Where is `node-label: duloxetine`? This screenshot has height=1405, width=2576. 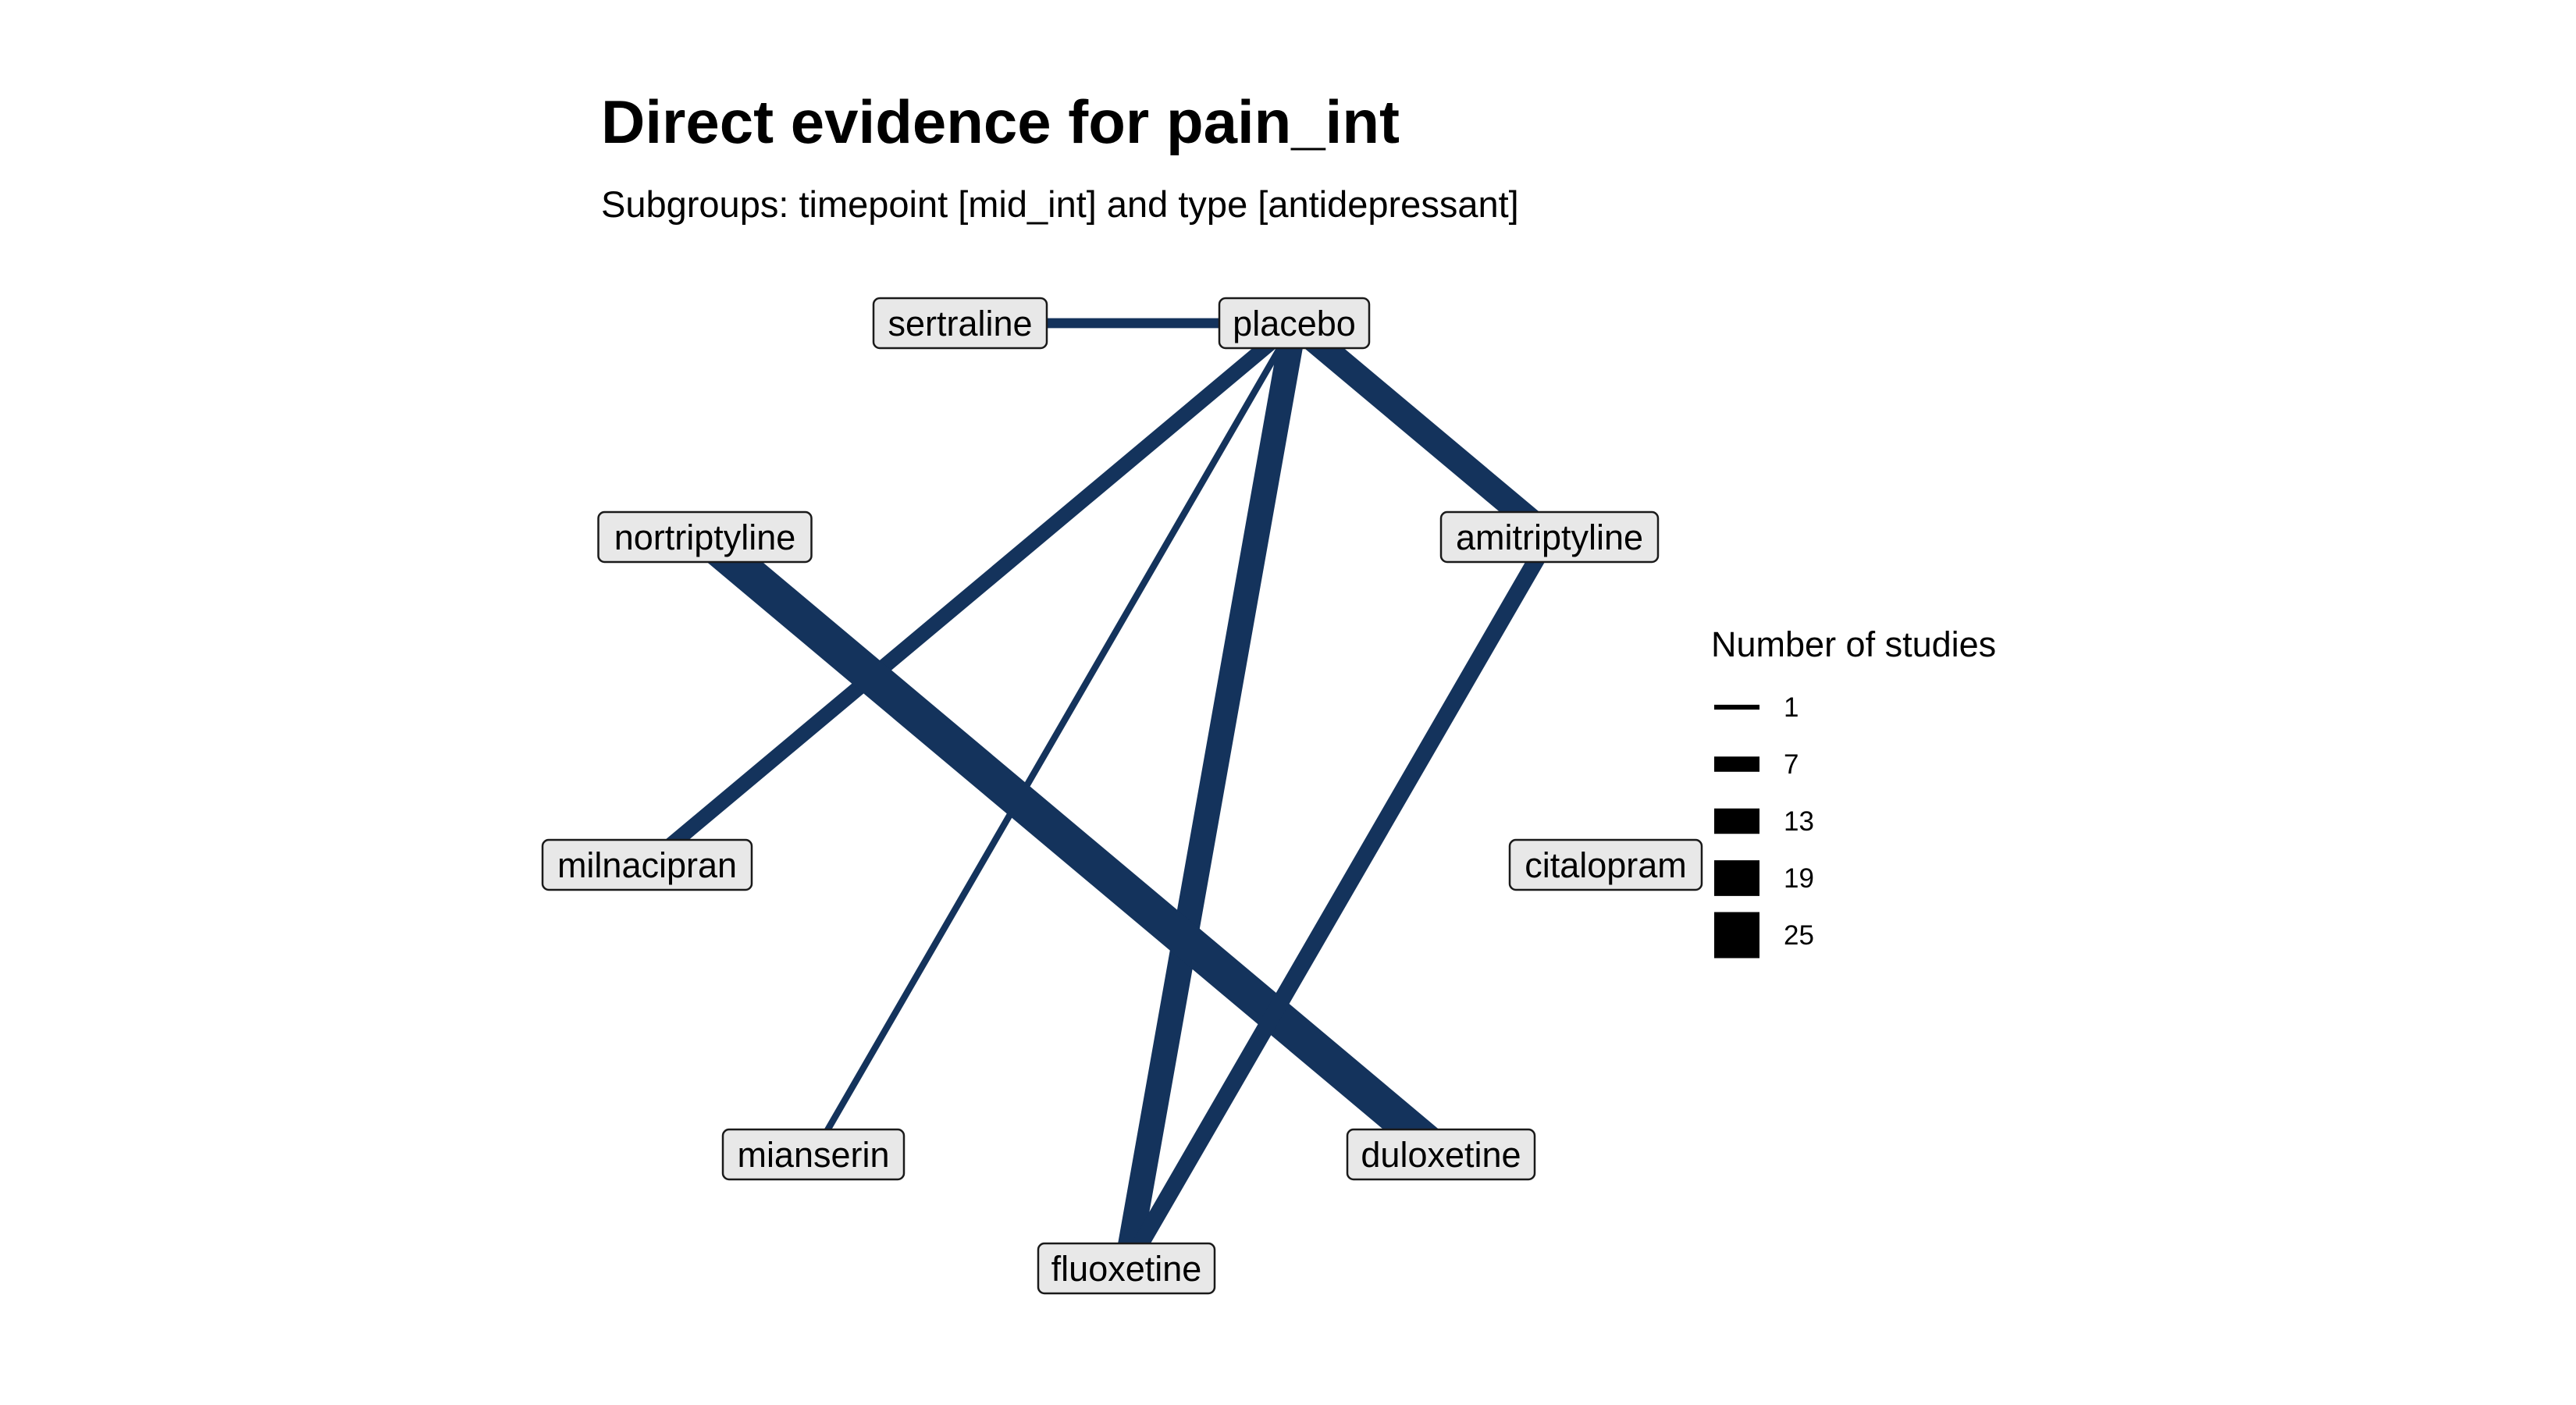
node-label: duloxetine is located at coordinates (1441, 1155).